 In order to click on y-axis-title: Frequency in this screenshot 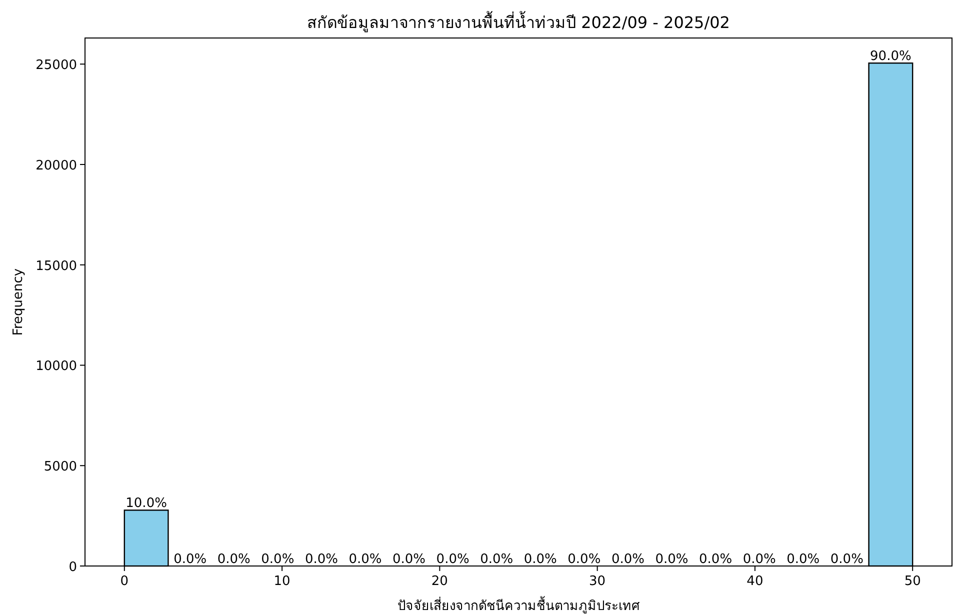, I will do `click(18, 302)`.